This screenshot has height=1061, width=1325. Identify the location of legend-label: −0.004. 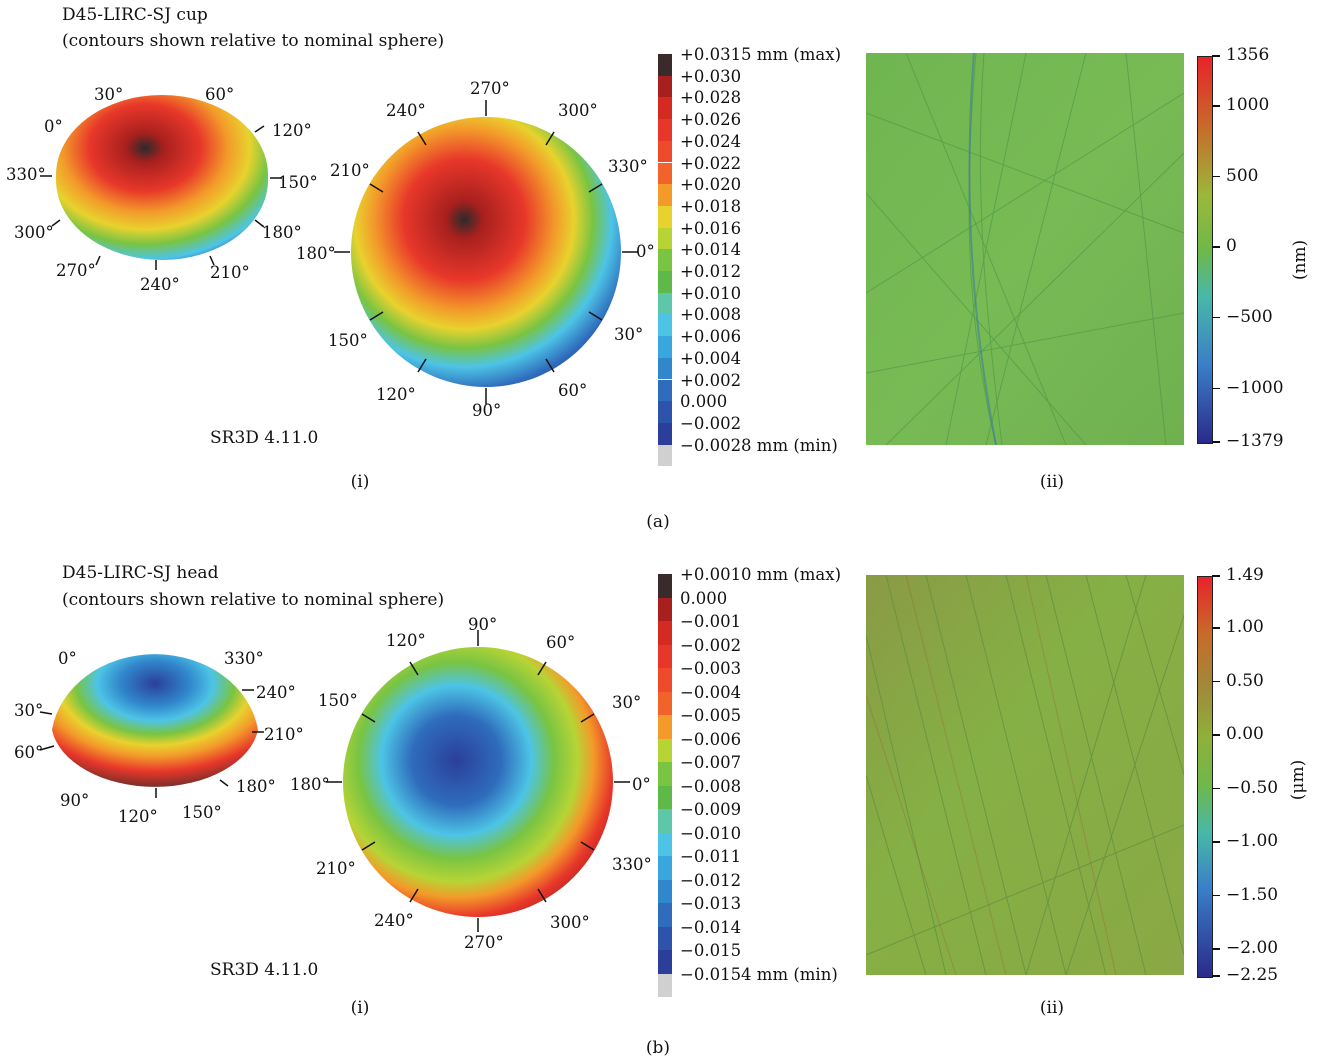
(711, 692).